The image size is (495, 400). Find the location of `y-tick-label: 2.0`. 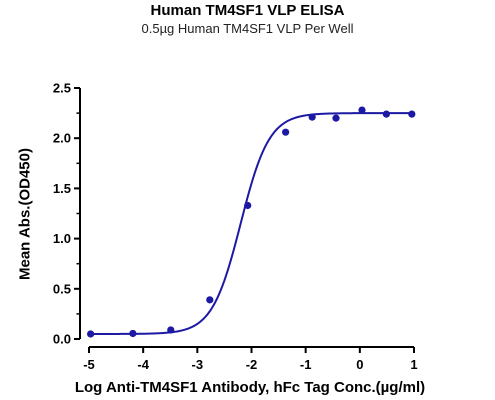

y-tick-label: 2.0 is located at coordinates (62, 138).